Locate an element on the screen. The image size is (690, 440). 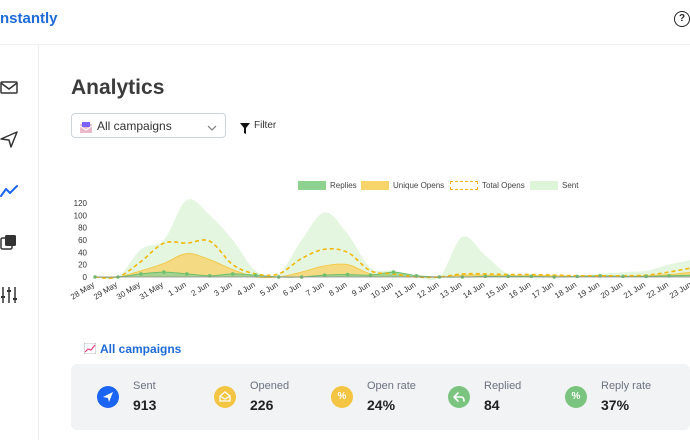
x-tick-label: 2 Jun is located at coordinates (199, 289).